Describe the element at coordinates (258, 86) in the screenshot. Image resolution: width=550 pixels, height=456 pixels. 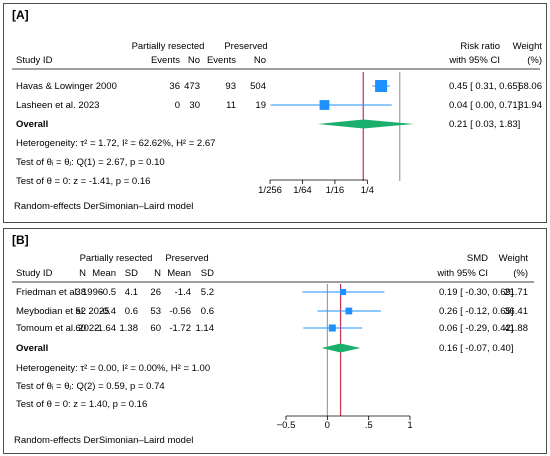
I see `study-no-preserved: 504` at that location.